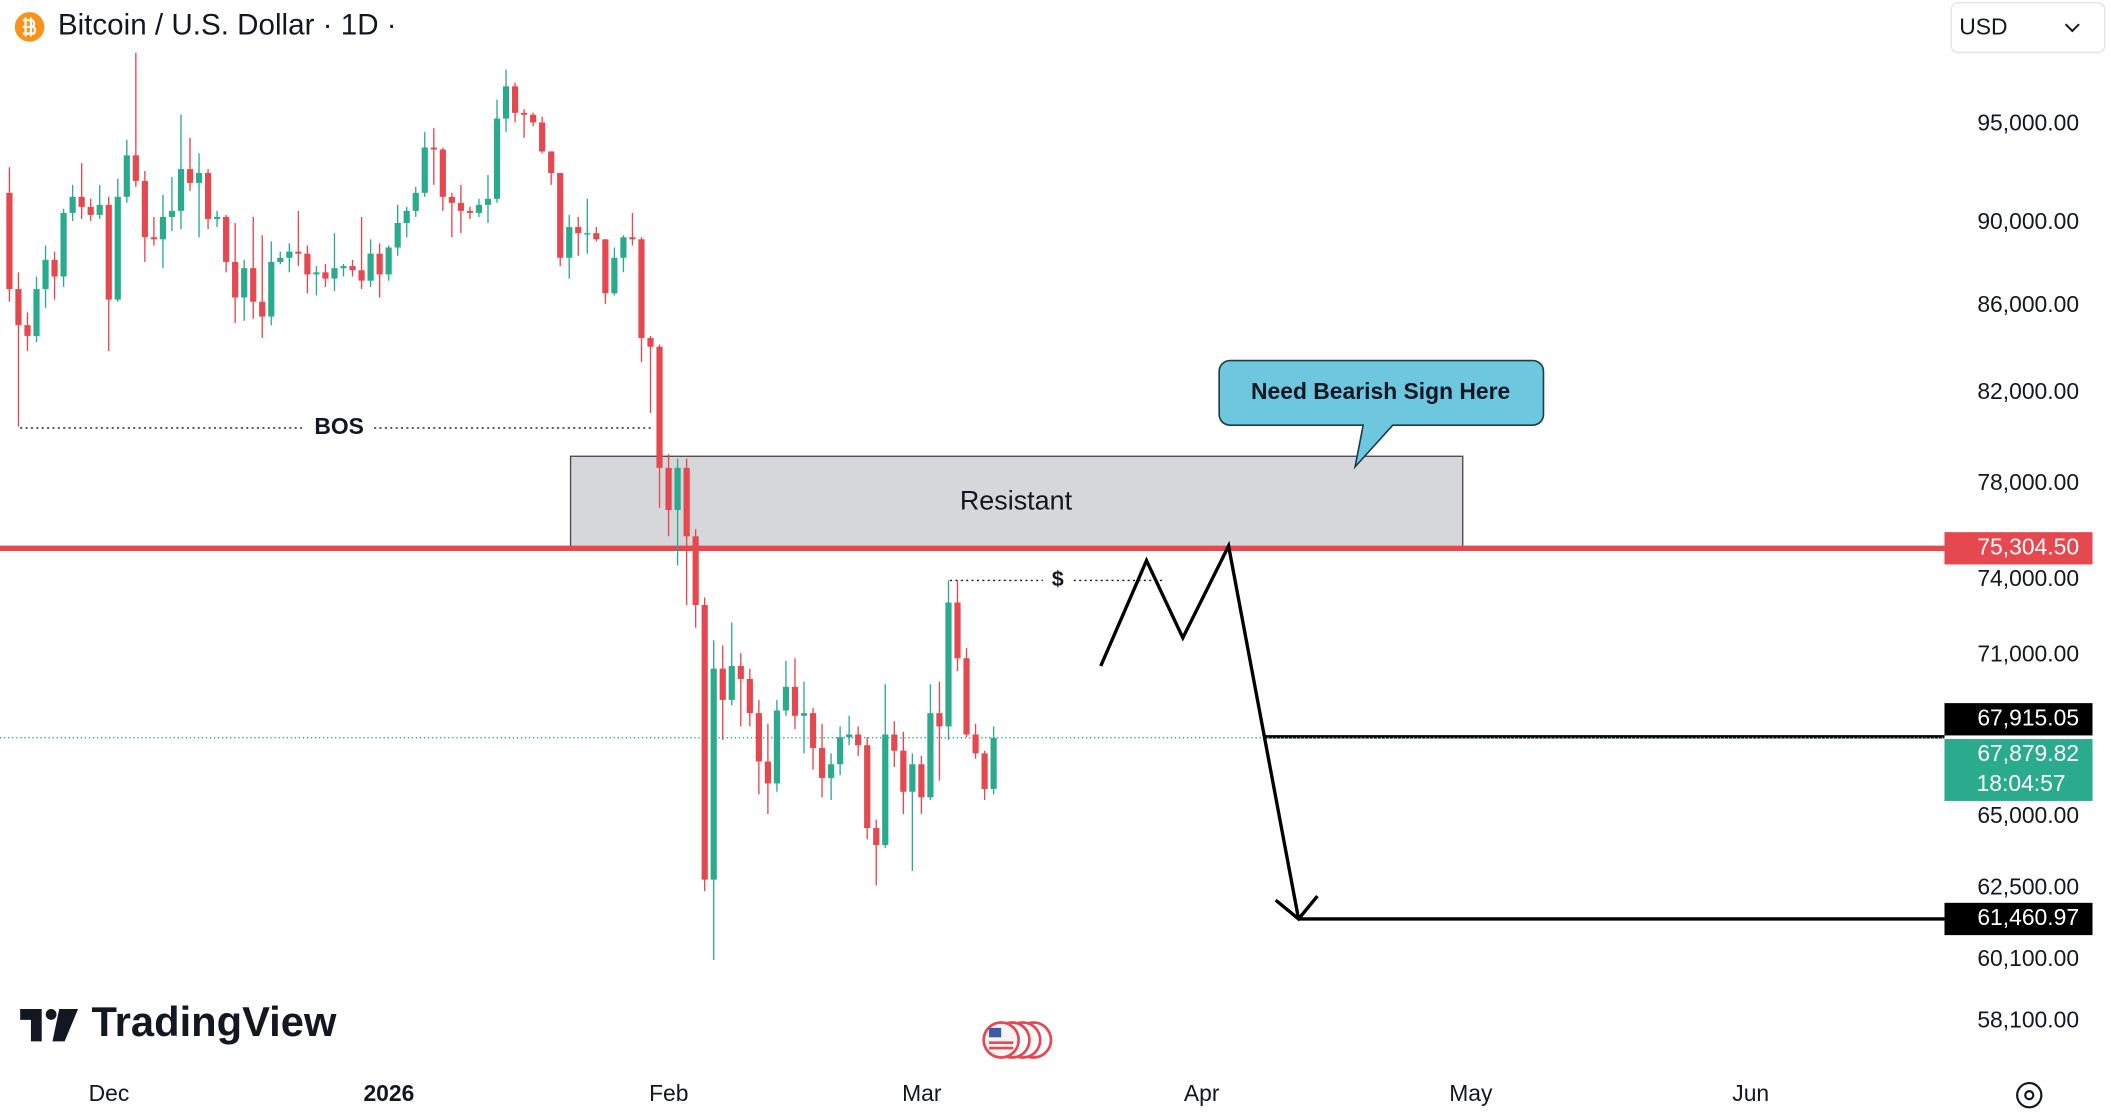 This screenshot has width=2110, height=1114. I want to click on y-tick-label: 71,000.00, so click(2028, 654).